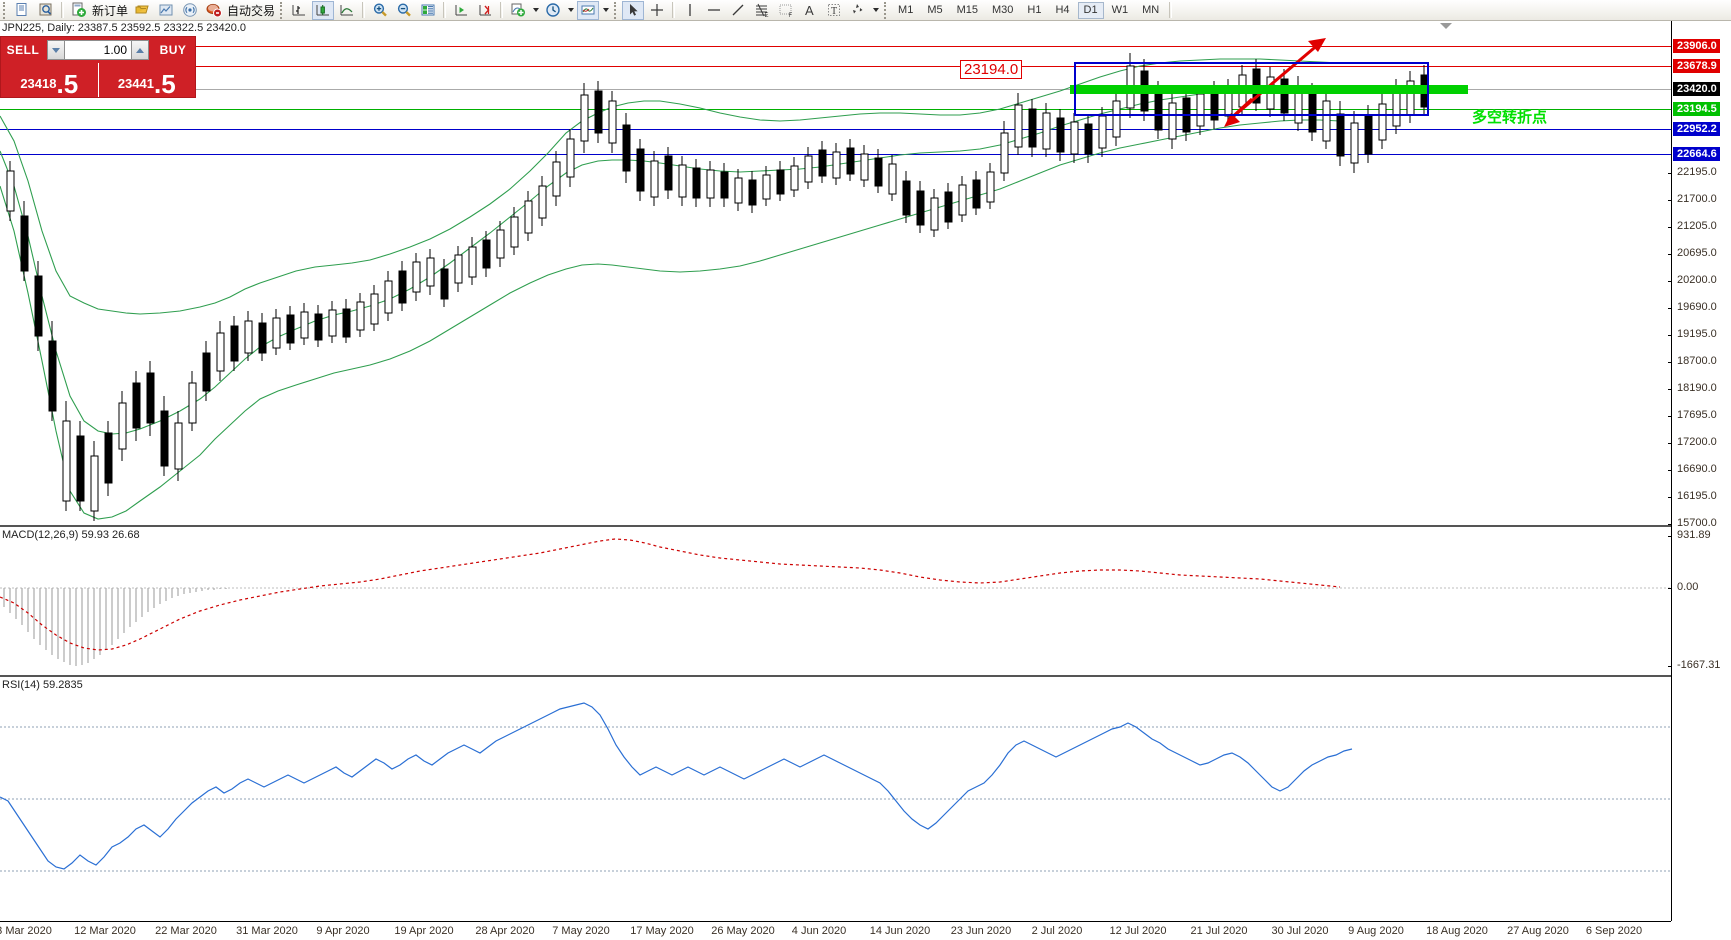 The width and height of the screenshot is (1731, 940). Describe the element at coordinates (46, 10) in the screenshot. I see `magnifier-data-icon` at that location.